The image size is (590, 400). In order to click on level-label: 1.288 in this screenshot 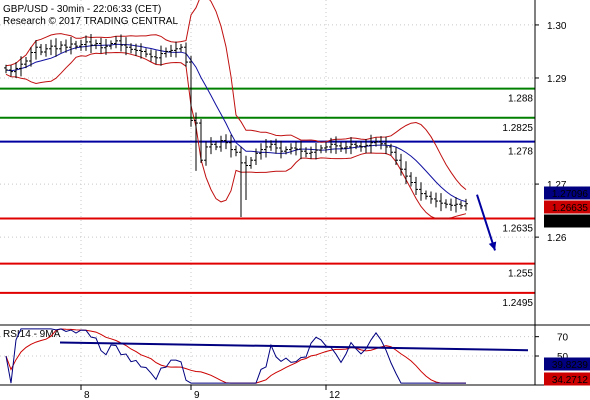, I will do `click(520, 99)`.